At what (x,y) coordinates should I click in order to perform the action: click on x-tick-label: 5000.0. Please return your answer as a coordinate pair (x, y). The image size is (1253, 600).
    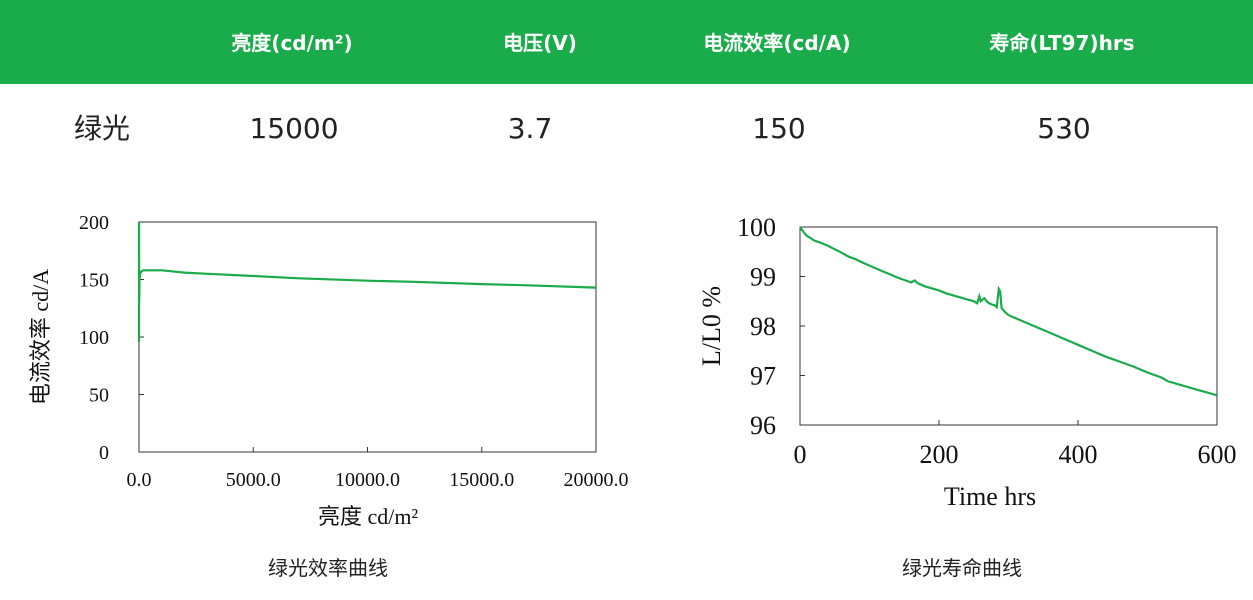
    Looking at the image, I should click on (253, 480).